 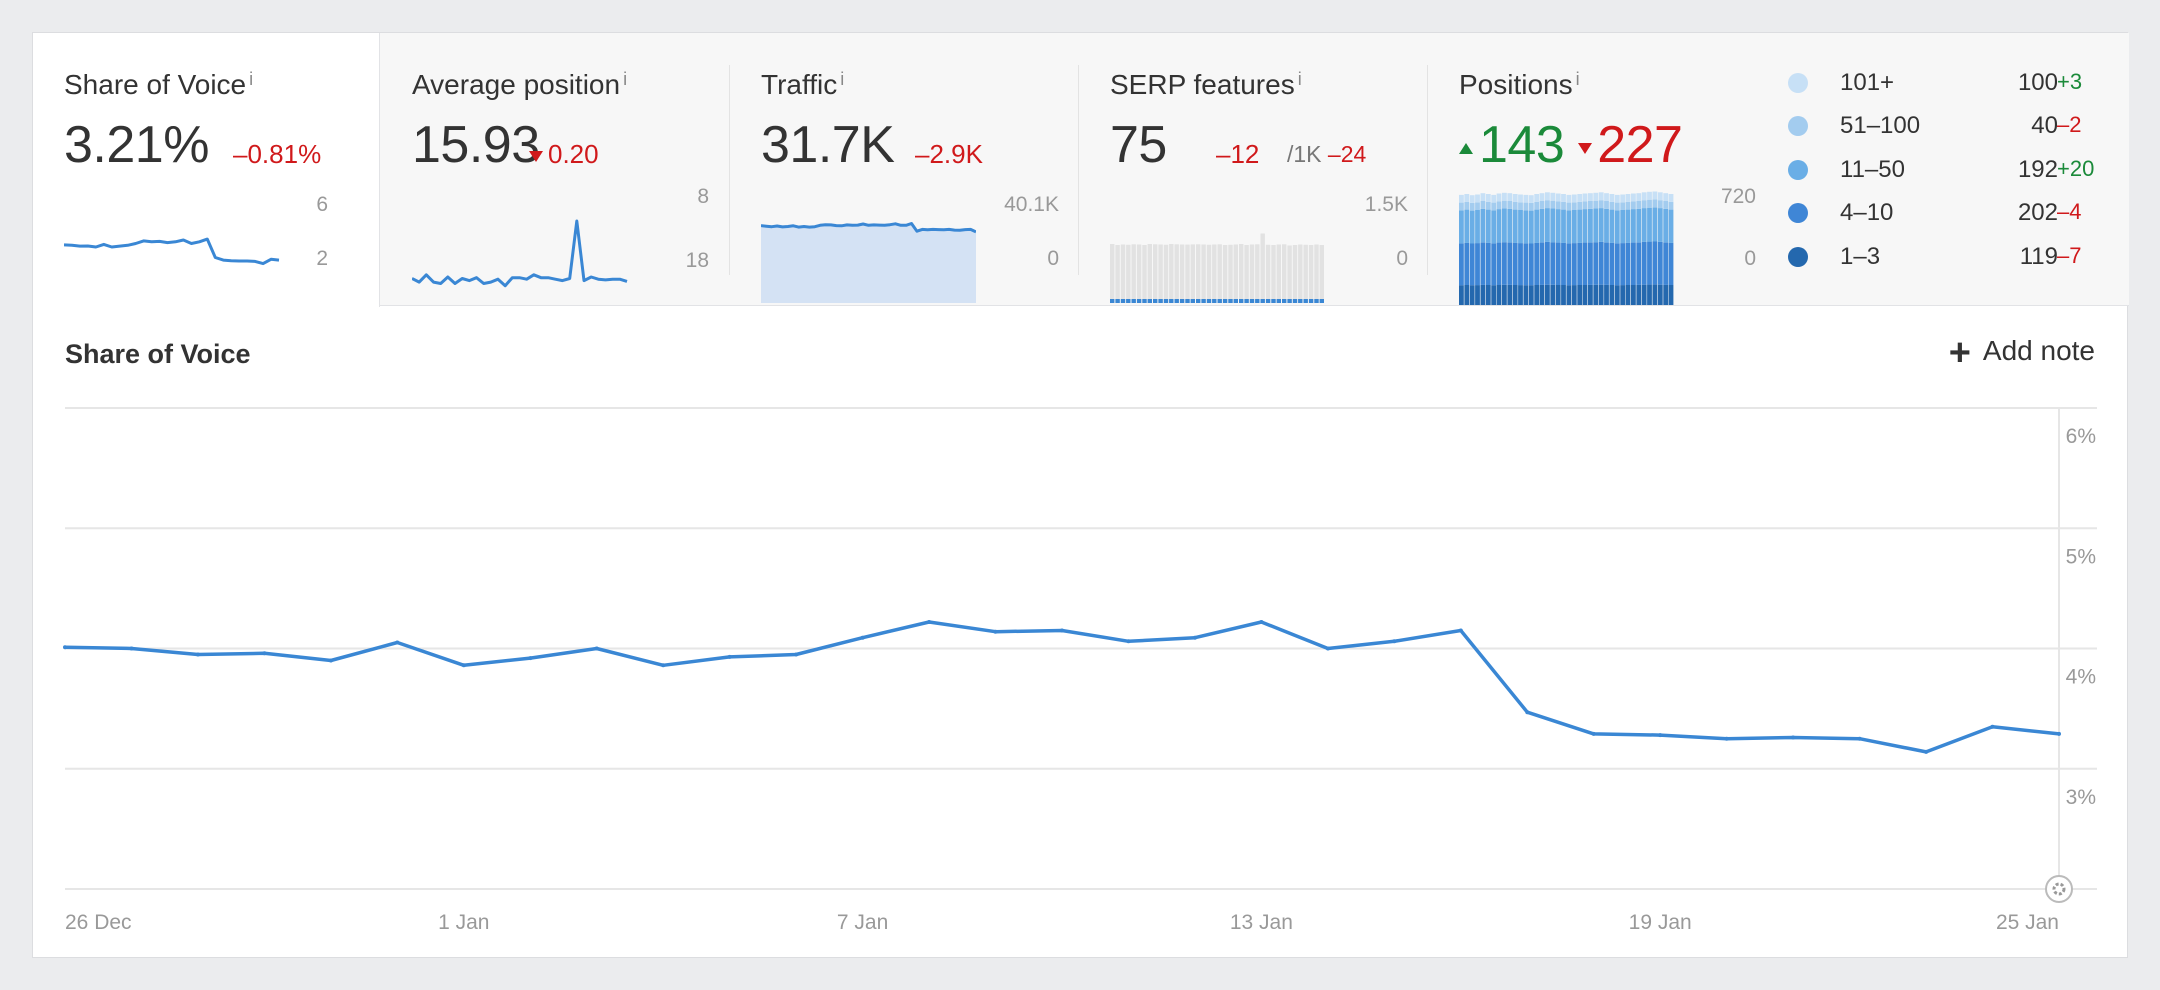 What do you see at coordinates (1304, 154) in the screenshot?
I see `per-1k-label: /1K` at bounding box center [1304, 154].